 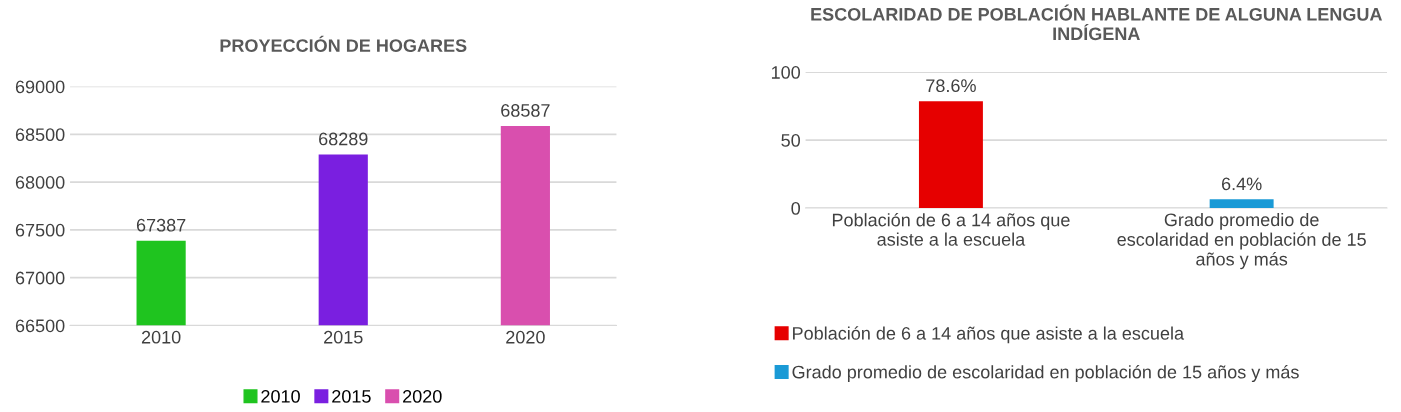 What do you see at coordinates (422, 396) in the screenshot?
I see `legend-label: 2020` at bounding box center [422, 396].